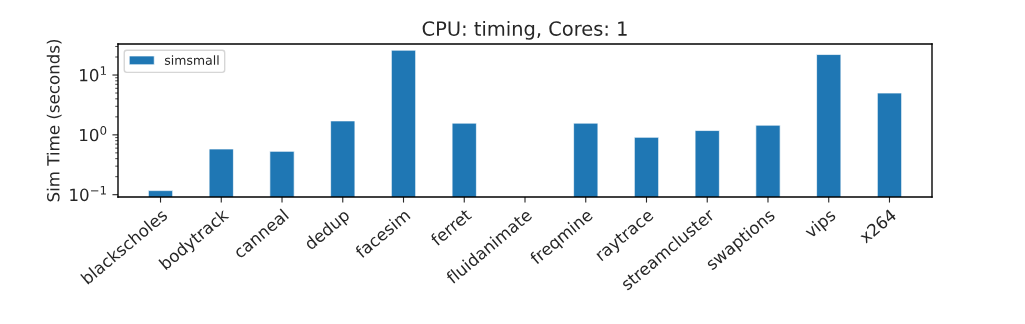 This screenshot has width=1025, height=324. Describe the element at coordinates (93, 134) in the screenshot. I see `y-tick-label: 10$^{0}$` at that location.